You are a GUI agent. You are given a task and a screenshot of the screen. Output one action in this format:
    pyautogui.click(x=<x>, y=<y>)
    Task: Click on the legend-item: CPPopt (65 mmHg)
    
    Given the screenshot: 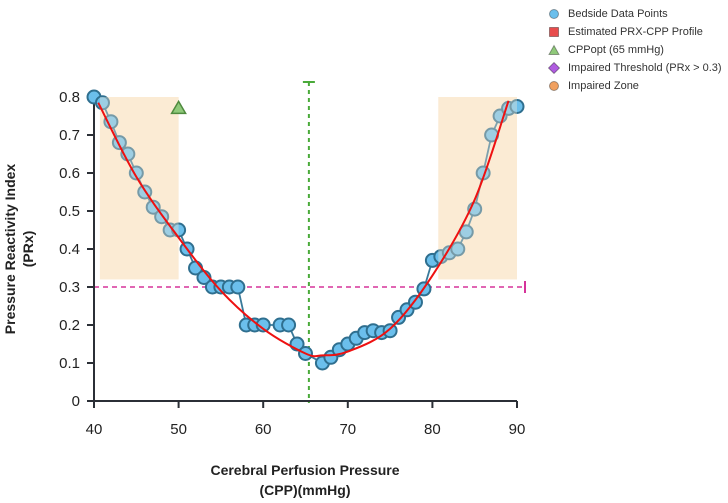 What is the action you would take?
    pyautogui.click(x=635, y=50)
    